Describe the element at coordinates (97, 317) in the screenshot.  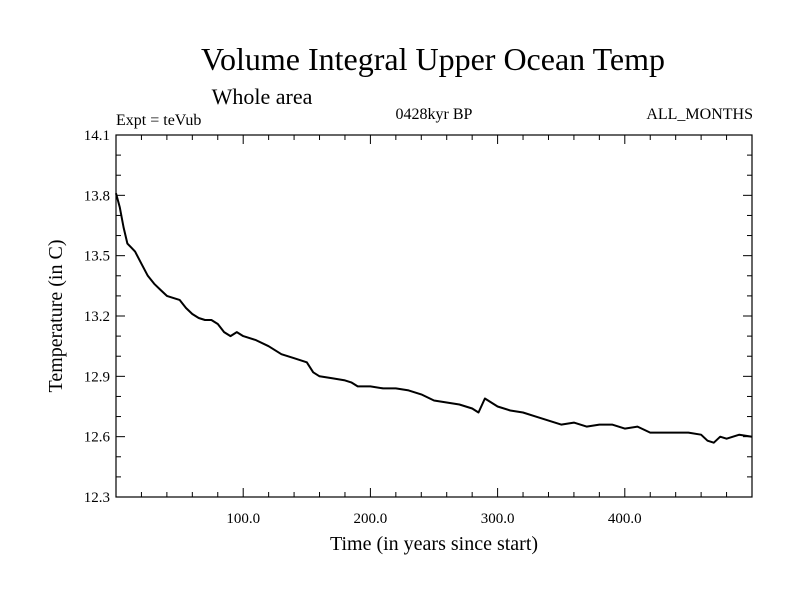
I see `y-tick-label: 13.2` at that location.